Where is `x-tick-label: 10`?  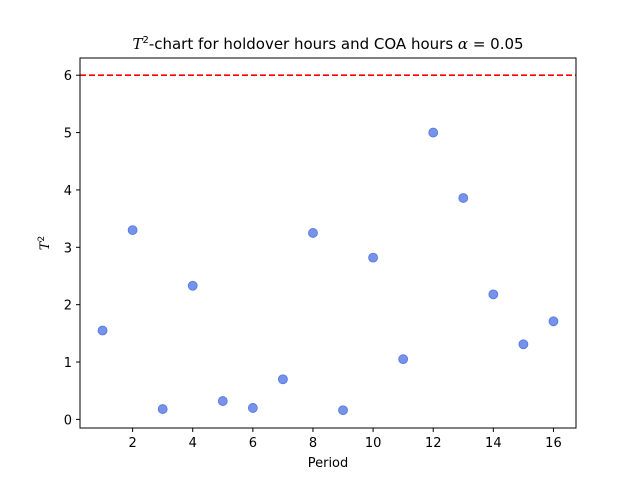
x-tick-label: 10 is located at coordinates (373, 443).